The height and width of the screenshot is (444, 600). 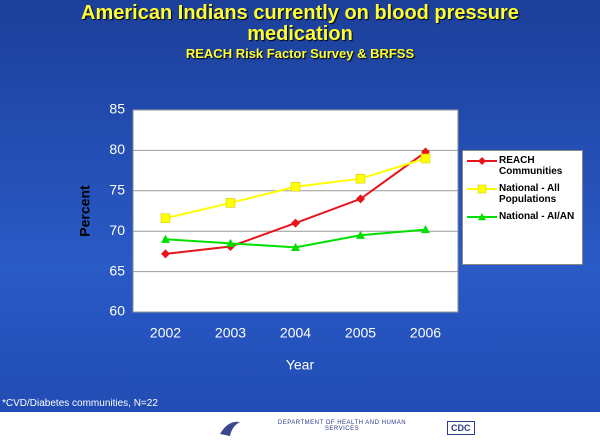 What do you see at coordinates (425, 333) in the screenshot?
I see `x-tick-label: 2006` at bounding box center [425, 333].